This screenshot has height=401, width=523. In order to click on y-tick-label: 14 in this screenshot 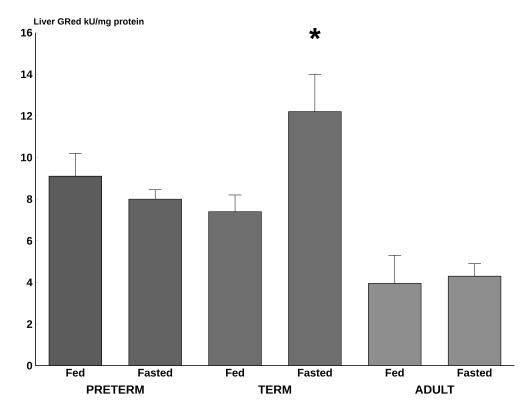, I will do `click(27, 74)`.